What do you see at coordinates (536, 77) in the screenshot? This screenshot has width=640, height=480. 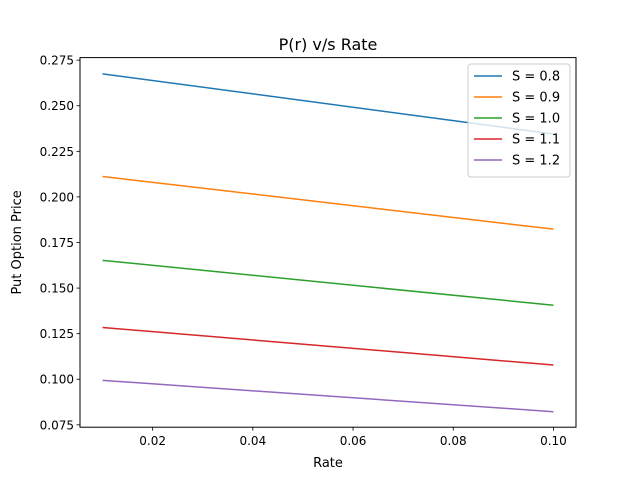 I see `legend-label-0: S = 0.8` at bounding box center [536, 77].